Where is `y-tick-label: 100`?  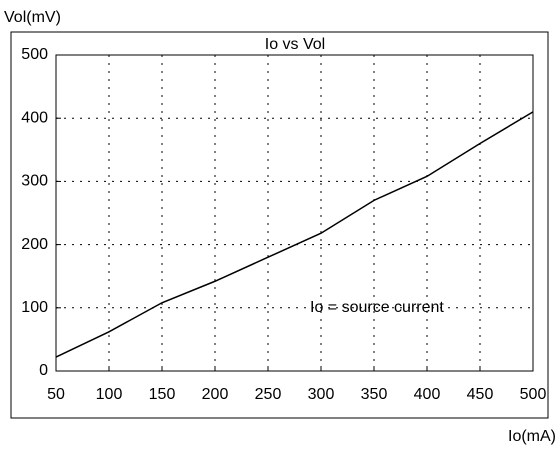 y-tick-label: 100 is located at coordinates (34, 307).